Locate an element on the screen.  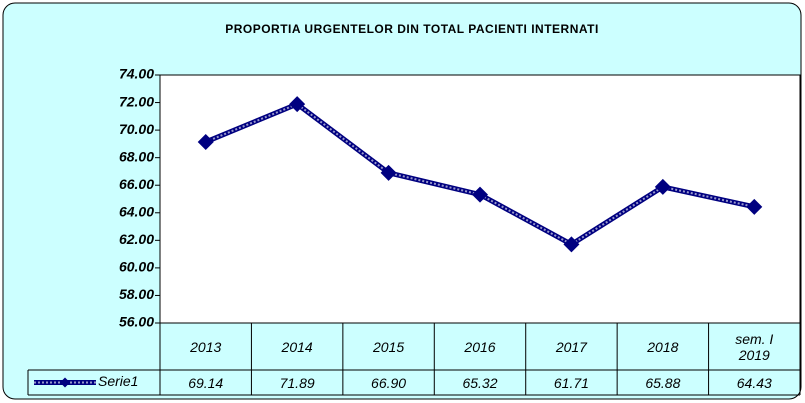
y-tick-label: 58.00 is located at coordinates (136, 294).